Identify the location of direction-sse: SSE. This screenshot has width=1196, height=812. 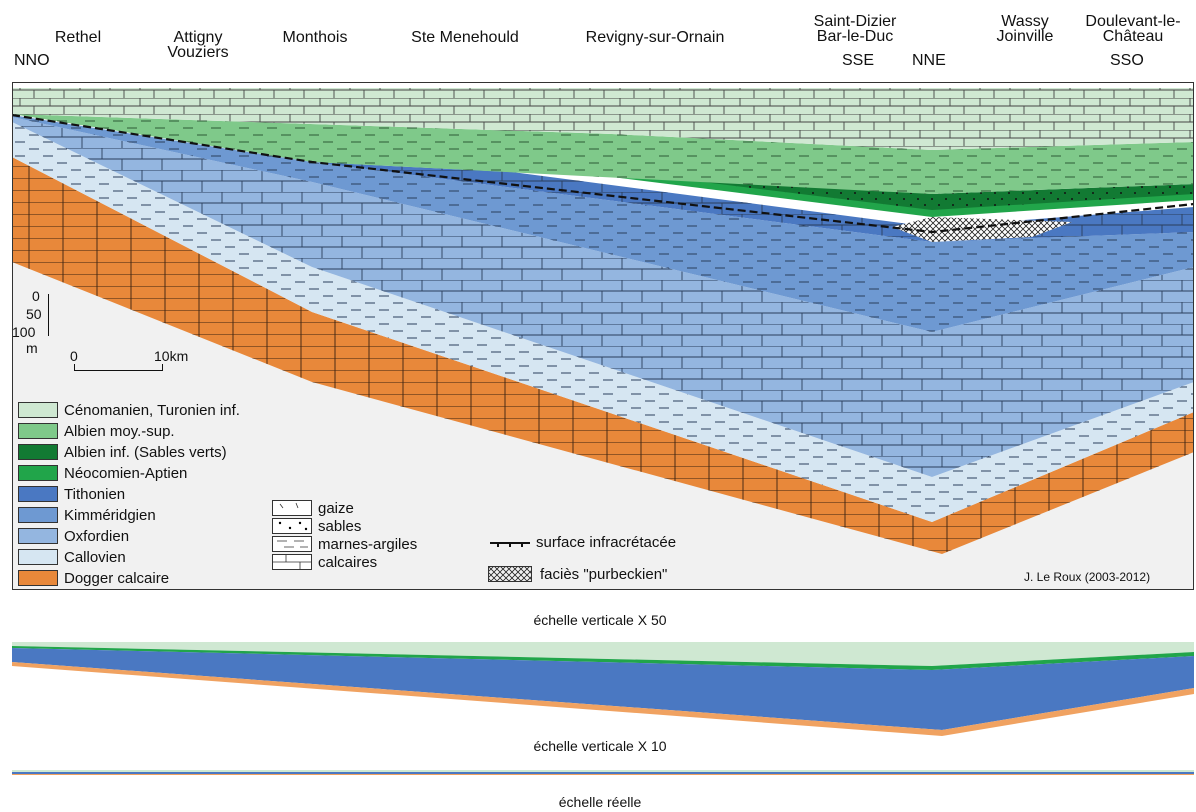
(858, 60).